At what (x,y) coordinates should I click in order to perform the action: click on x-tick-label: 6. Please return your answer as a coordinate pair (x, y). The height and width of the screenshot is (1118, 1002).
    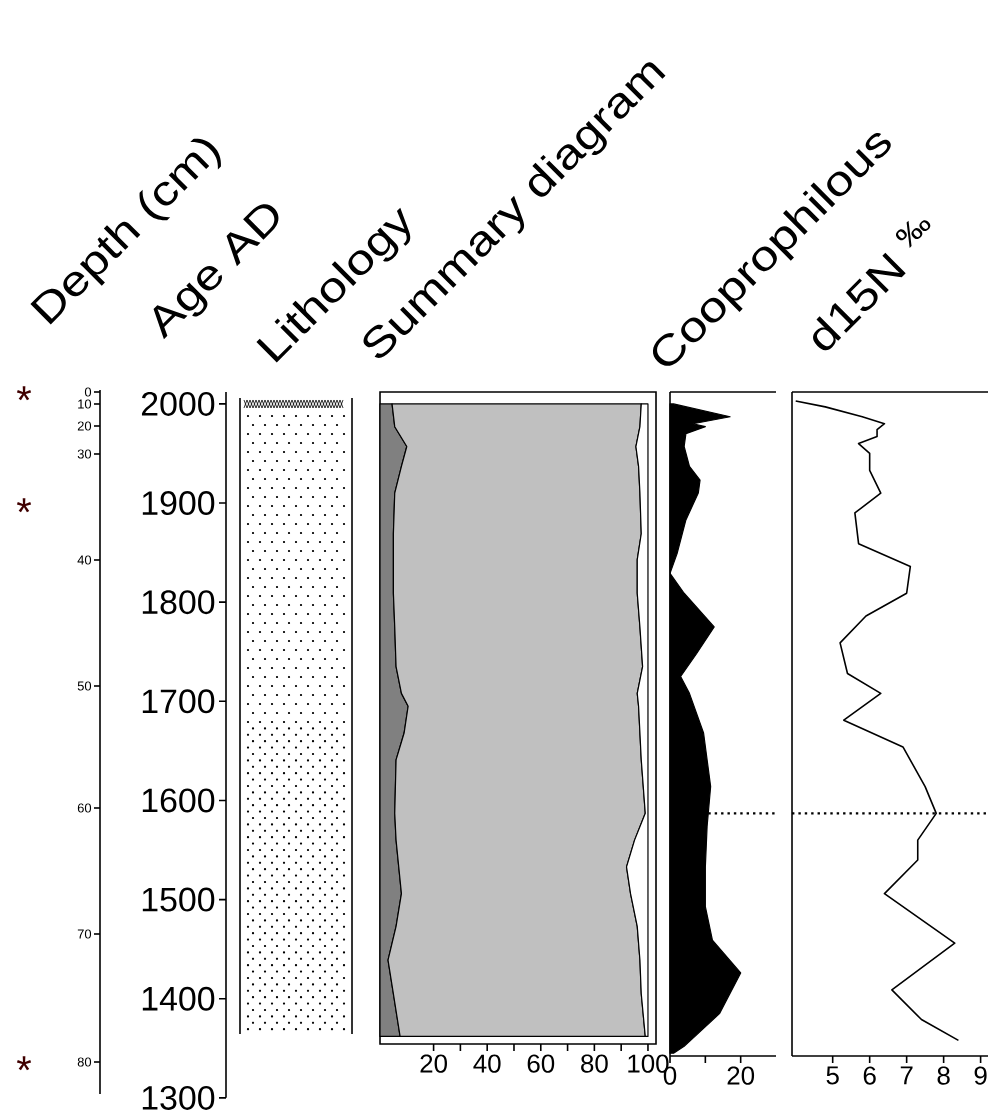
    Looking at the image, I should click on (869, 1075).